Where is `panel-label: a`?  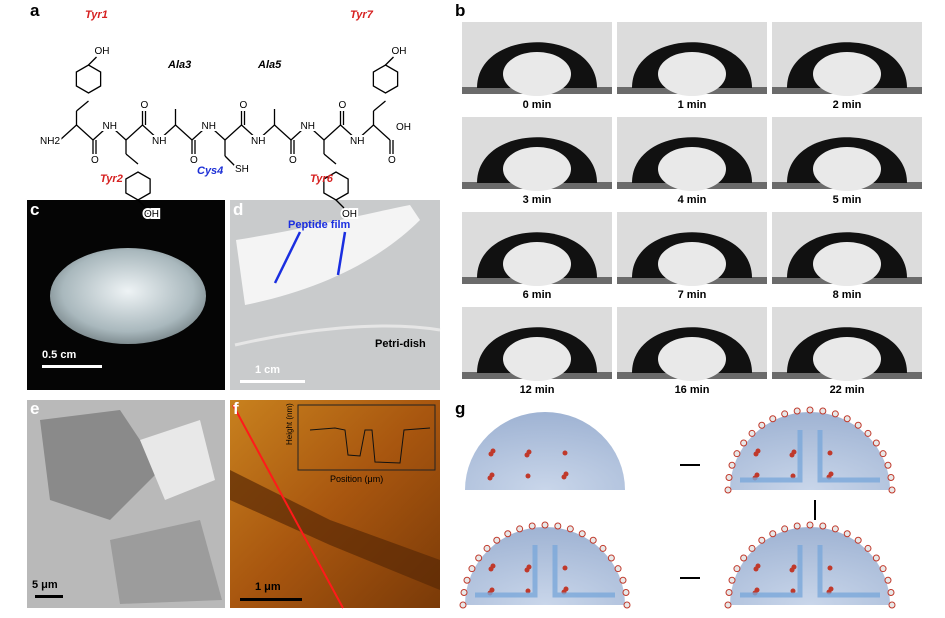
panel-label: a is located at coordinates (35, 10).